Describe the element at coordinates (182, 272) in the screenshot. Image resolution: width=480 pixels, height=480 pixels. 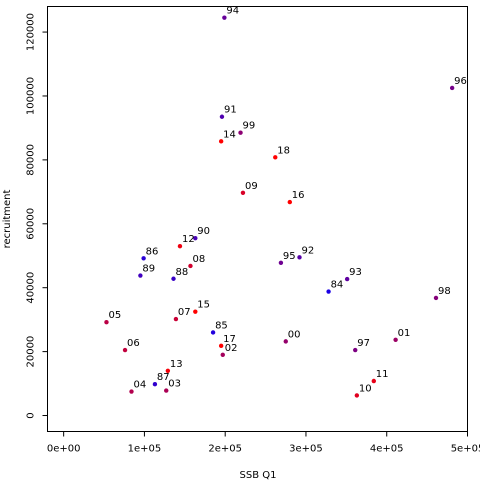
I see `point-label: 88` at that location.